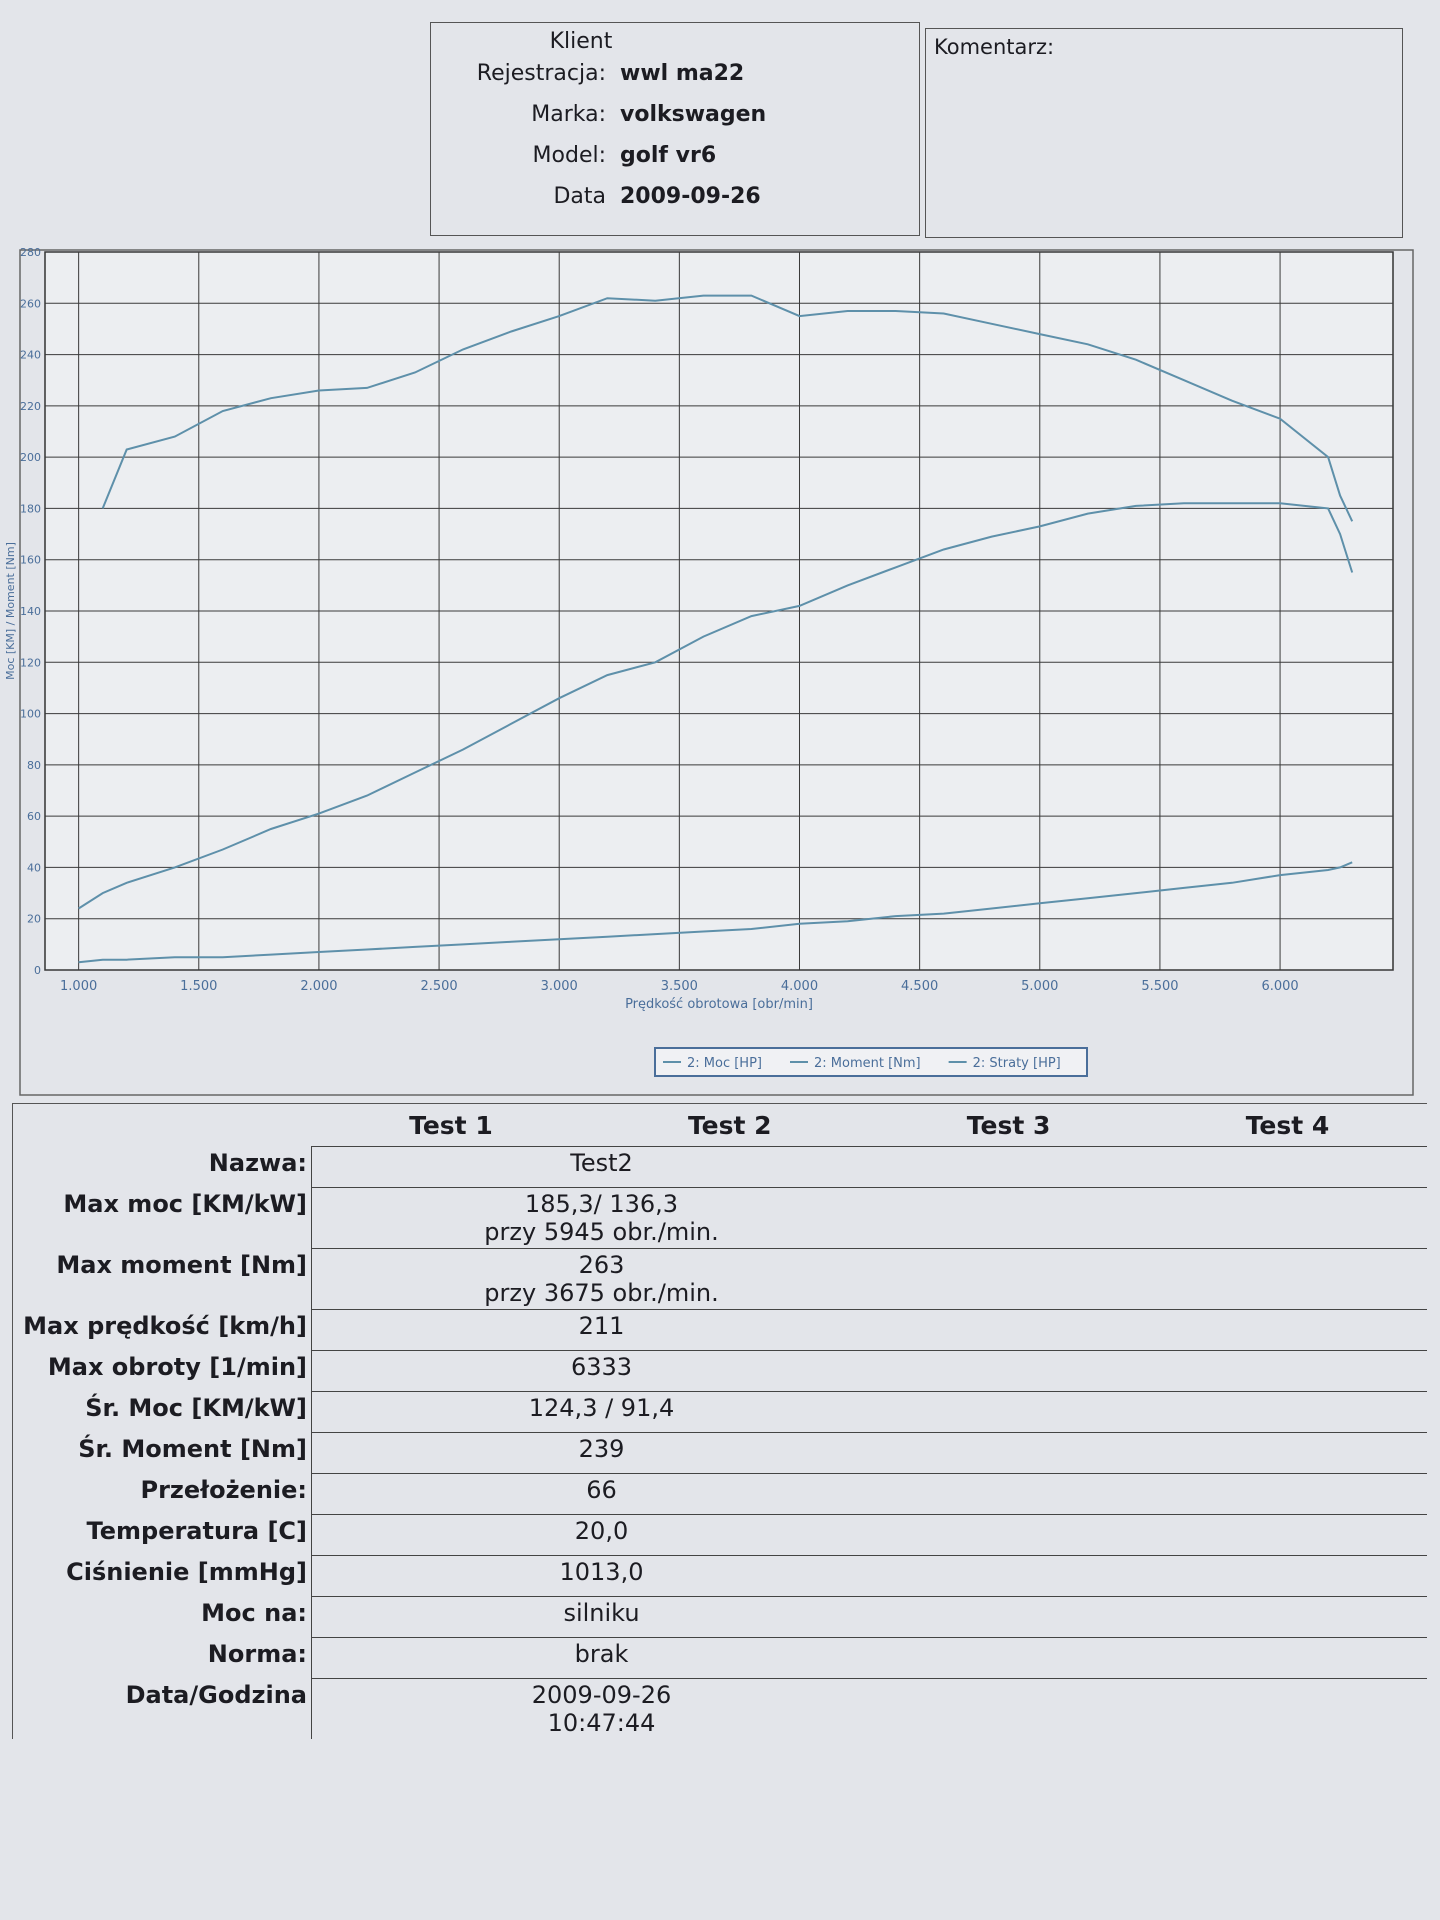  I want to click on field-row: Rejestracja: wwl ma22, so click(666, 73).